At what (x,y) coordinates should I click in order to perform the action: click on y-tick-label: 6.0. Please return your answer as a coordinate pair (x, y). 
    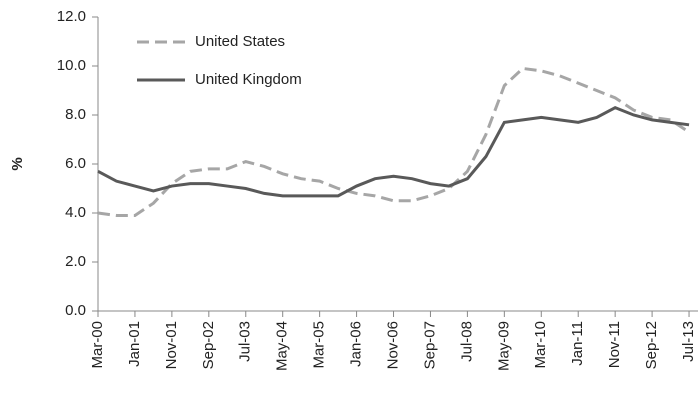
    Looking at the image, I should click on (75, 163).